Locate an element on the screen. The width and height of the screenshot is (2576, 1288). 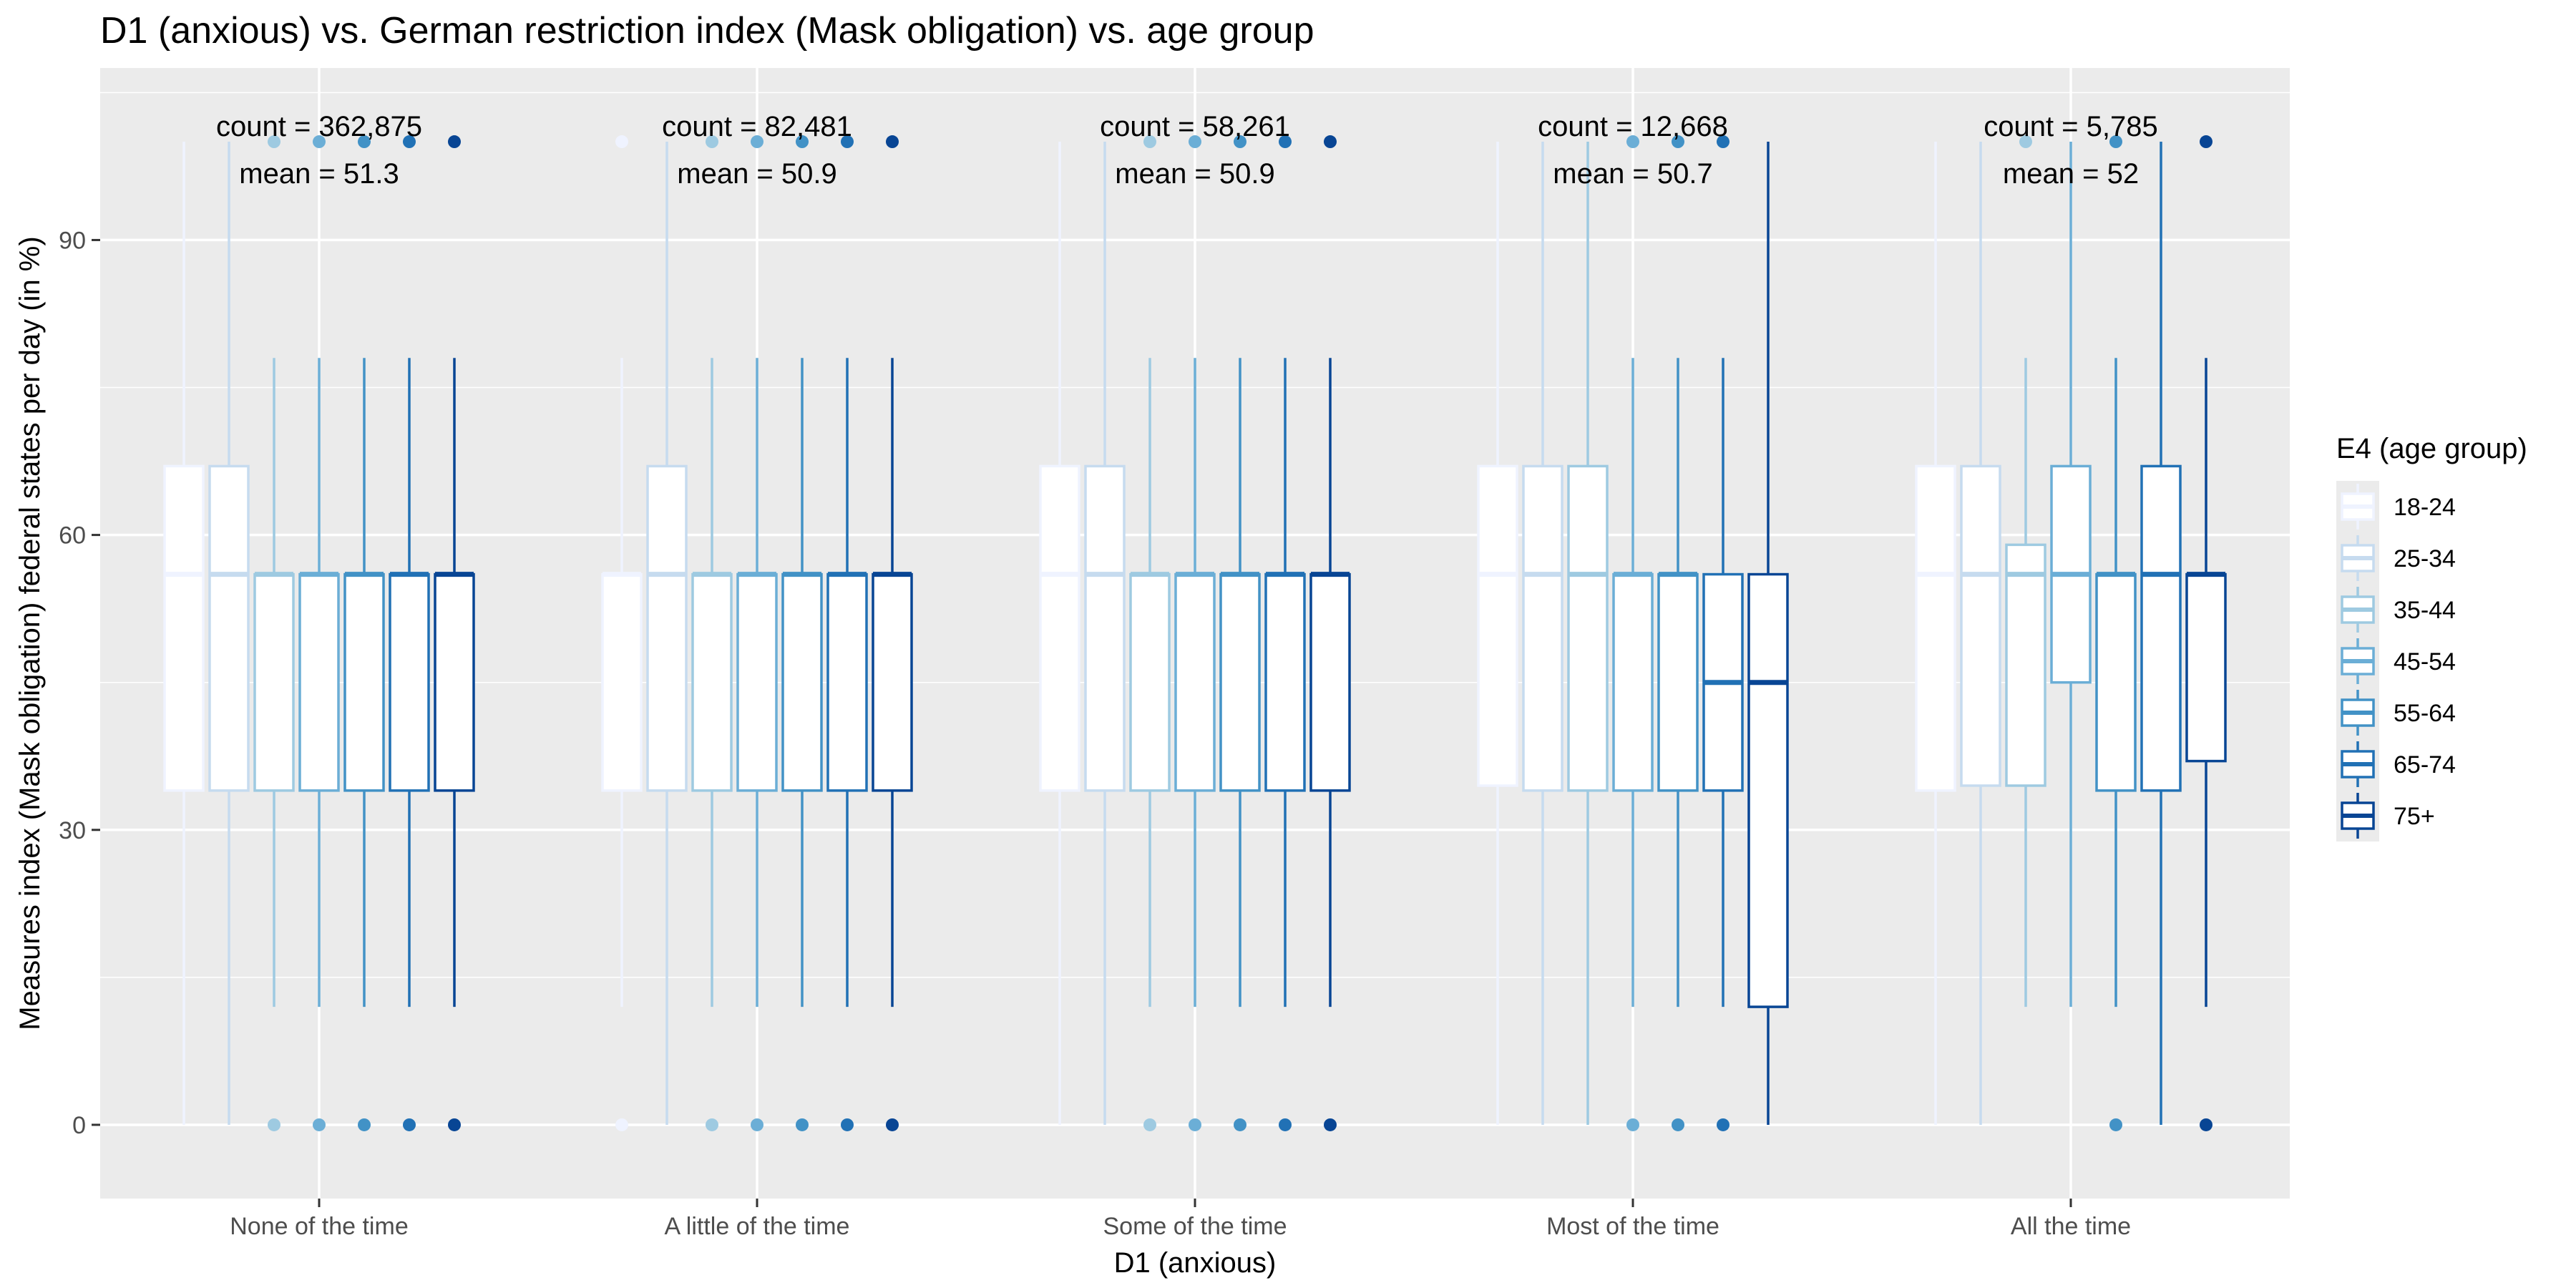
count-label: count = 58,261 is located at coordinates (1195, 126).